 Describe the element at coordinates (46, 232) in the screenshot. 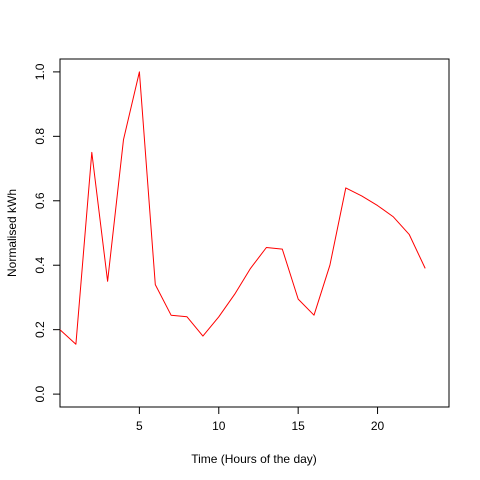

I see `y-axis: 0.0 0.2 0.4 0.6 0.8 1.0` at that location.